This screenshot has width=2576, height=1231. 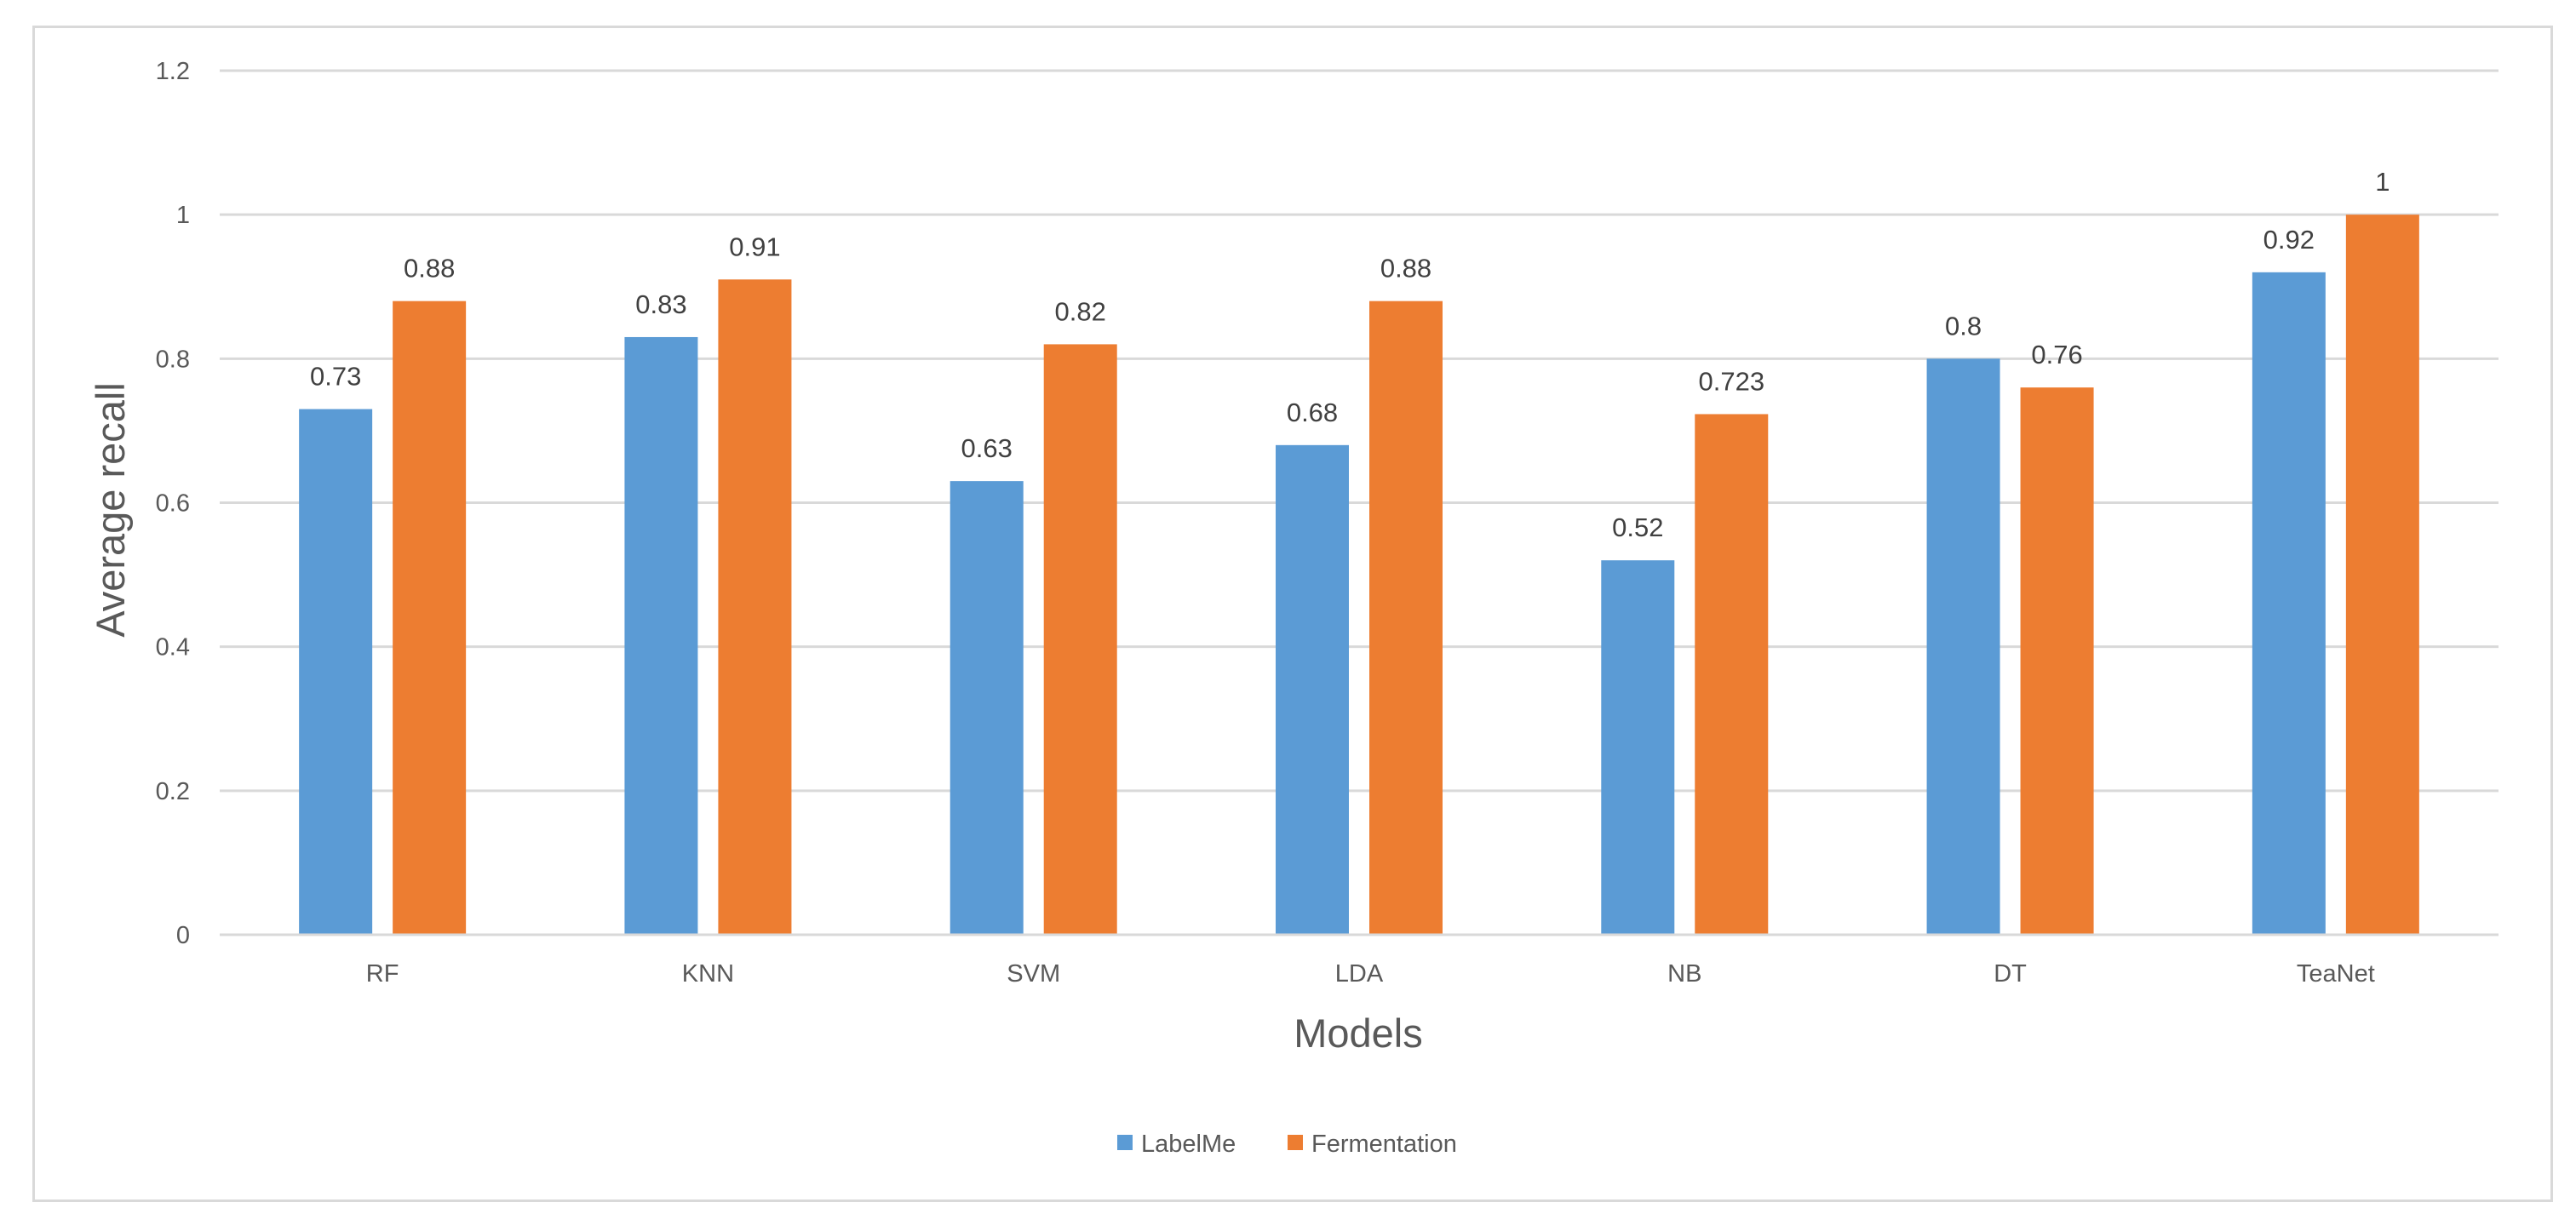 What do you see at coordinates (2382, 575) in the screenshot?
I see `bar-fermentation-teanet` at bounding box center [2382, 575].